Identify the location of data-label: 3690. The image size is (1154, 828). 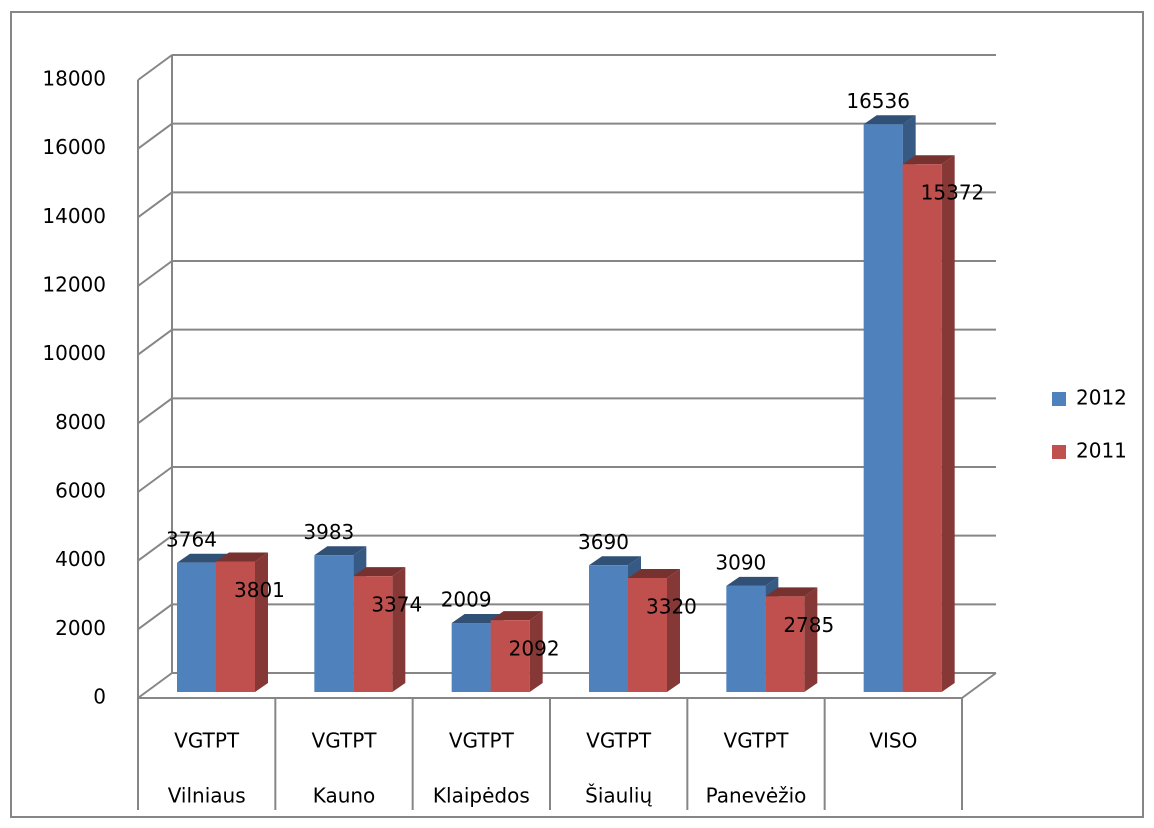
(603, 542).